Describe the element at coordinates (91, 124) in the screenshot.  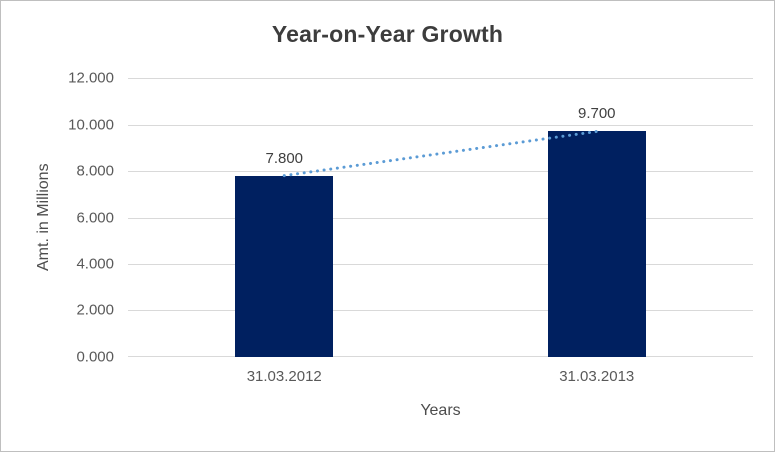
I see `y-tick-label: 10.000` at that location.